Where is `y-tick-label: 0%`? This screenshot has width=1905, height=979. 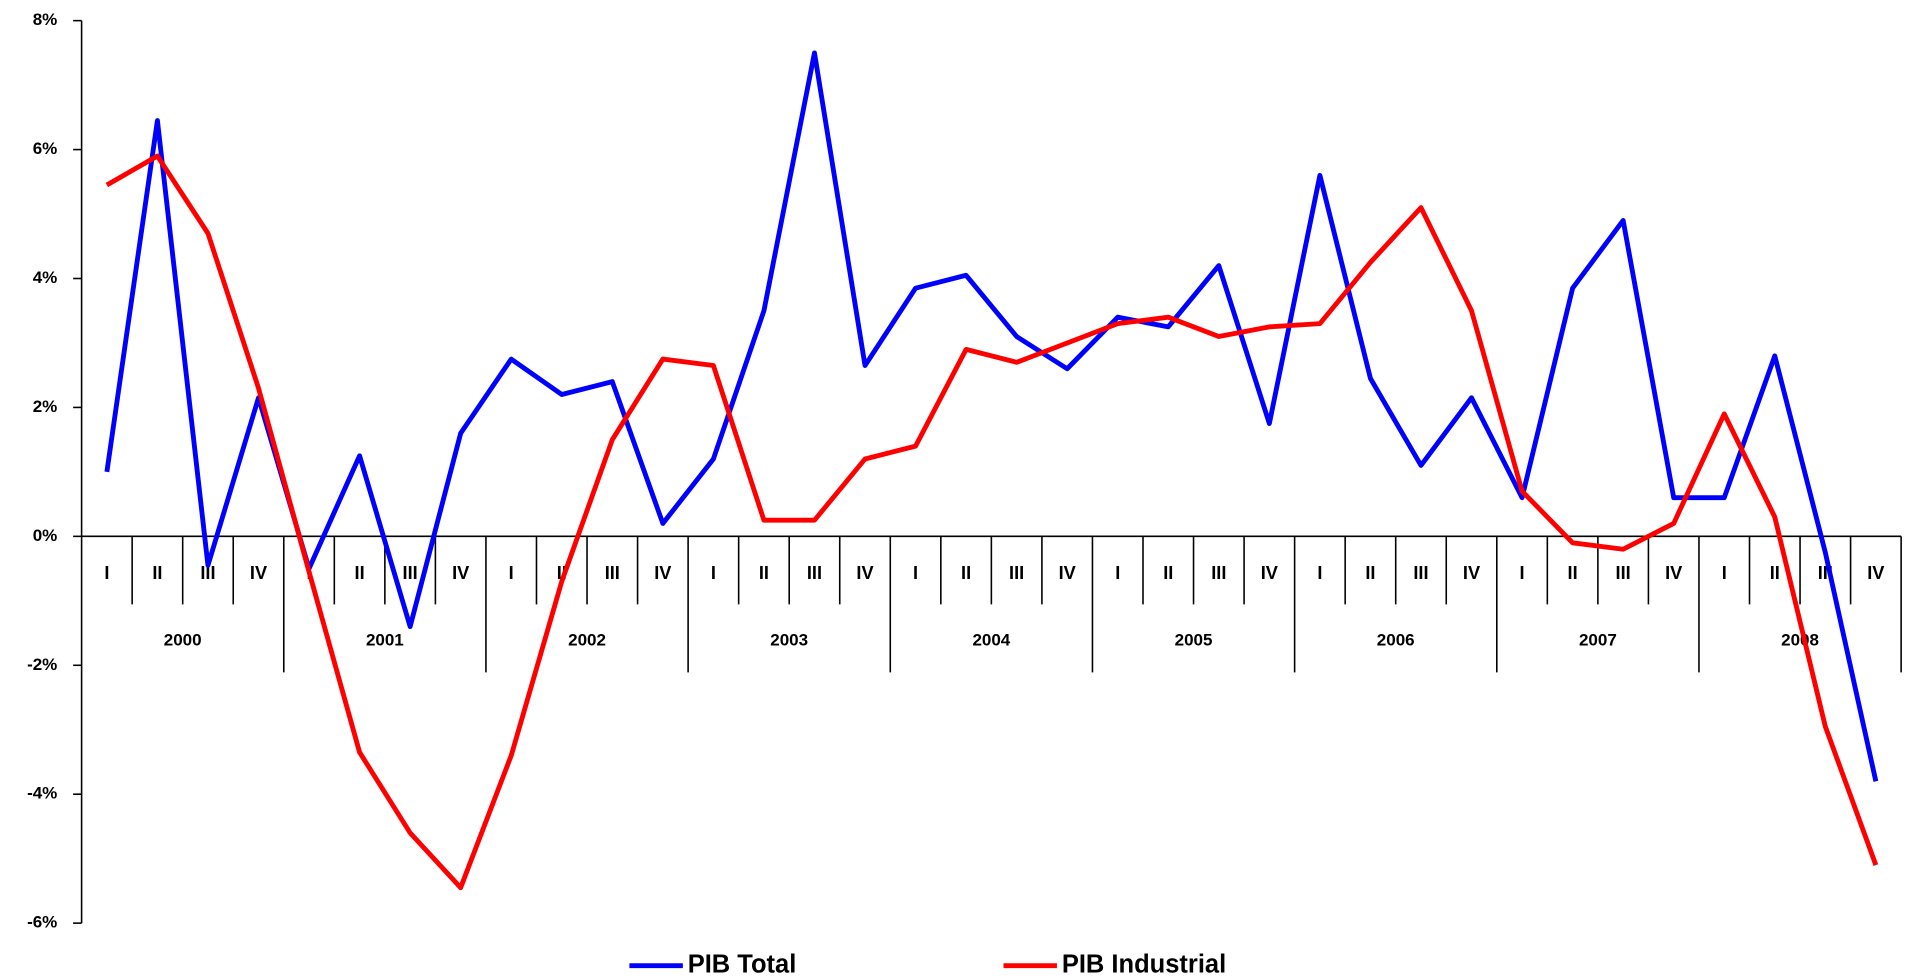 y-tick-label: 0% is located at coordinates (45, 535).